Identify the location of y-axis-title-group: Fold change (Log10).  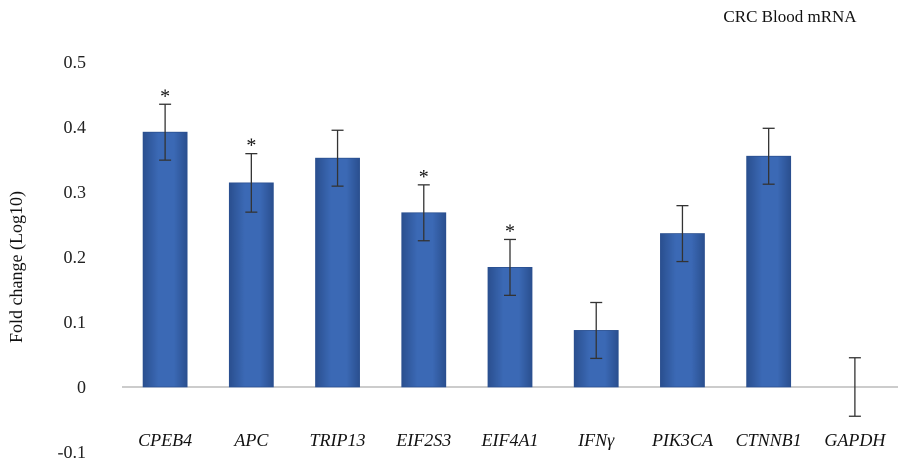
(16, 267).